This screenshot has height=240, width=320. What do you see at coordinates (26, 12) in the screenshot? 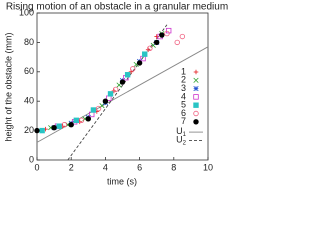
I see `y-tick-label: 100` at bounding box center [26, 12].